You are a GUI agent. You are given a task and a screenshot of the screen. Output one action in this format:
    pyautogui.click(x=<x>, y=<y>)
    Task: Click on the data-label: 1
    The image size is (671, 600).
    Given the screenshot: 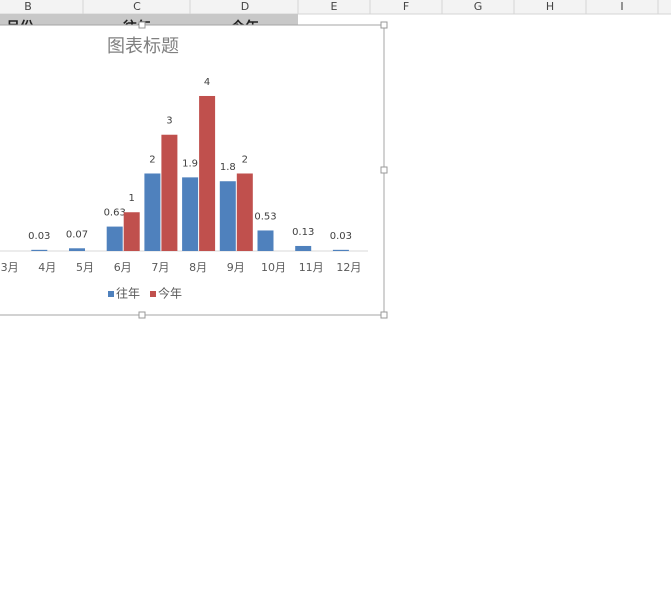 What is the action you would take?
    pyautogui.click(x=132, y=198)
    